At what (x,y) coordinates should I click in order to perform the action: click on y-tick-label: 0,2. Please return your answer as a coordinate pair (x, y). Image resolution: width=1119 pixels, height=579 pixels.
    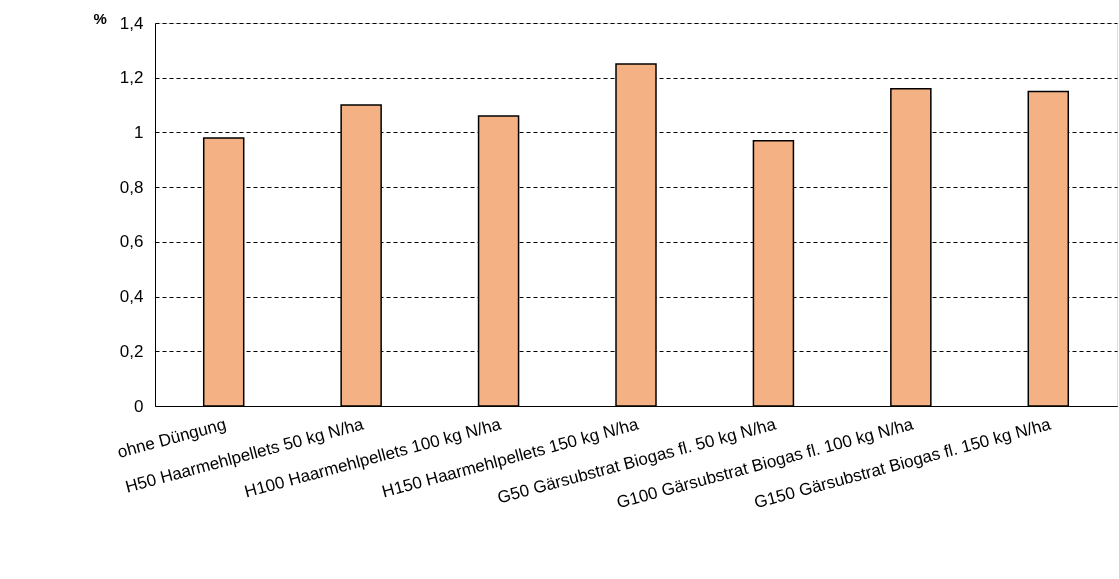
    Looking at the image, I should click on (131, 351).